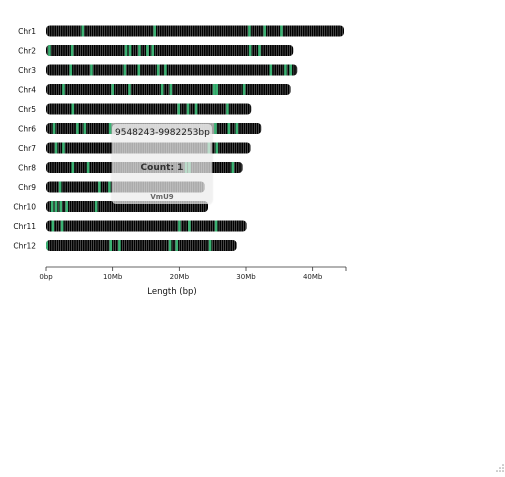  What do you see at coordinates (180, 277) in the screenshot?
I see `x-tick-label: 20Mb` at bounding box center [180, 277].